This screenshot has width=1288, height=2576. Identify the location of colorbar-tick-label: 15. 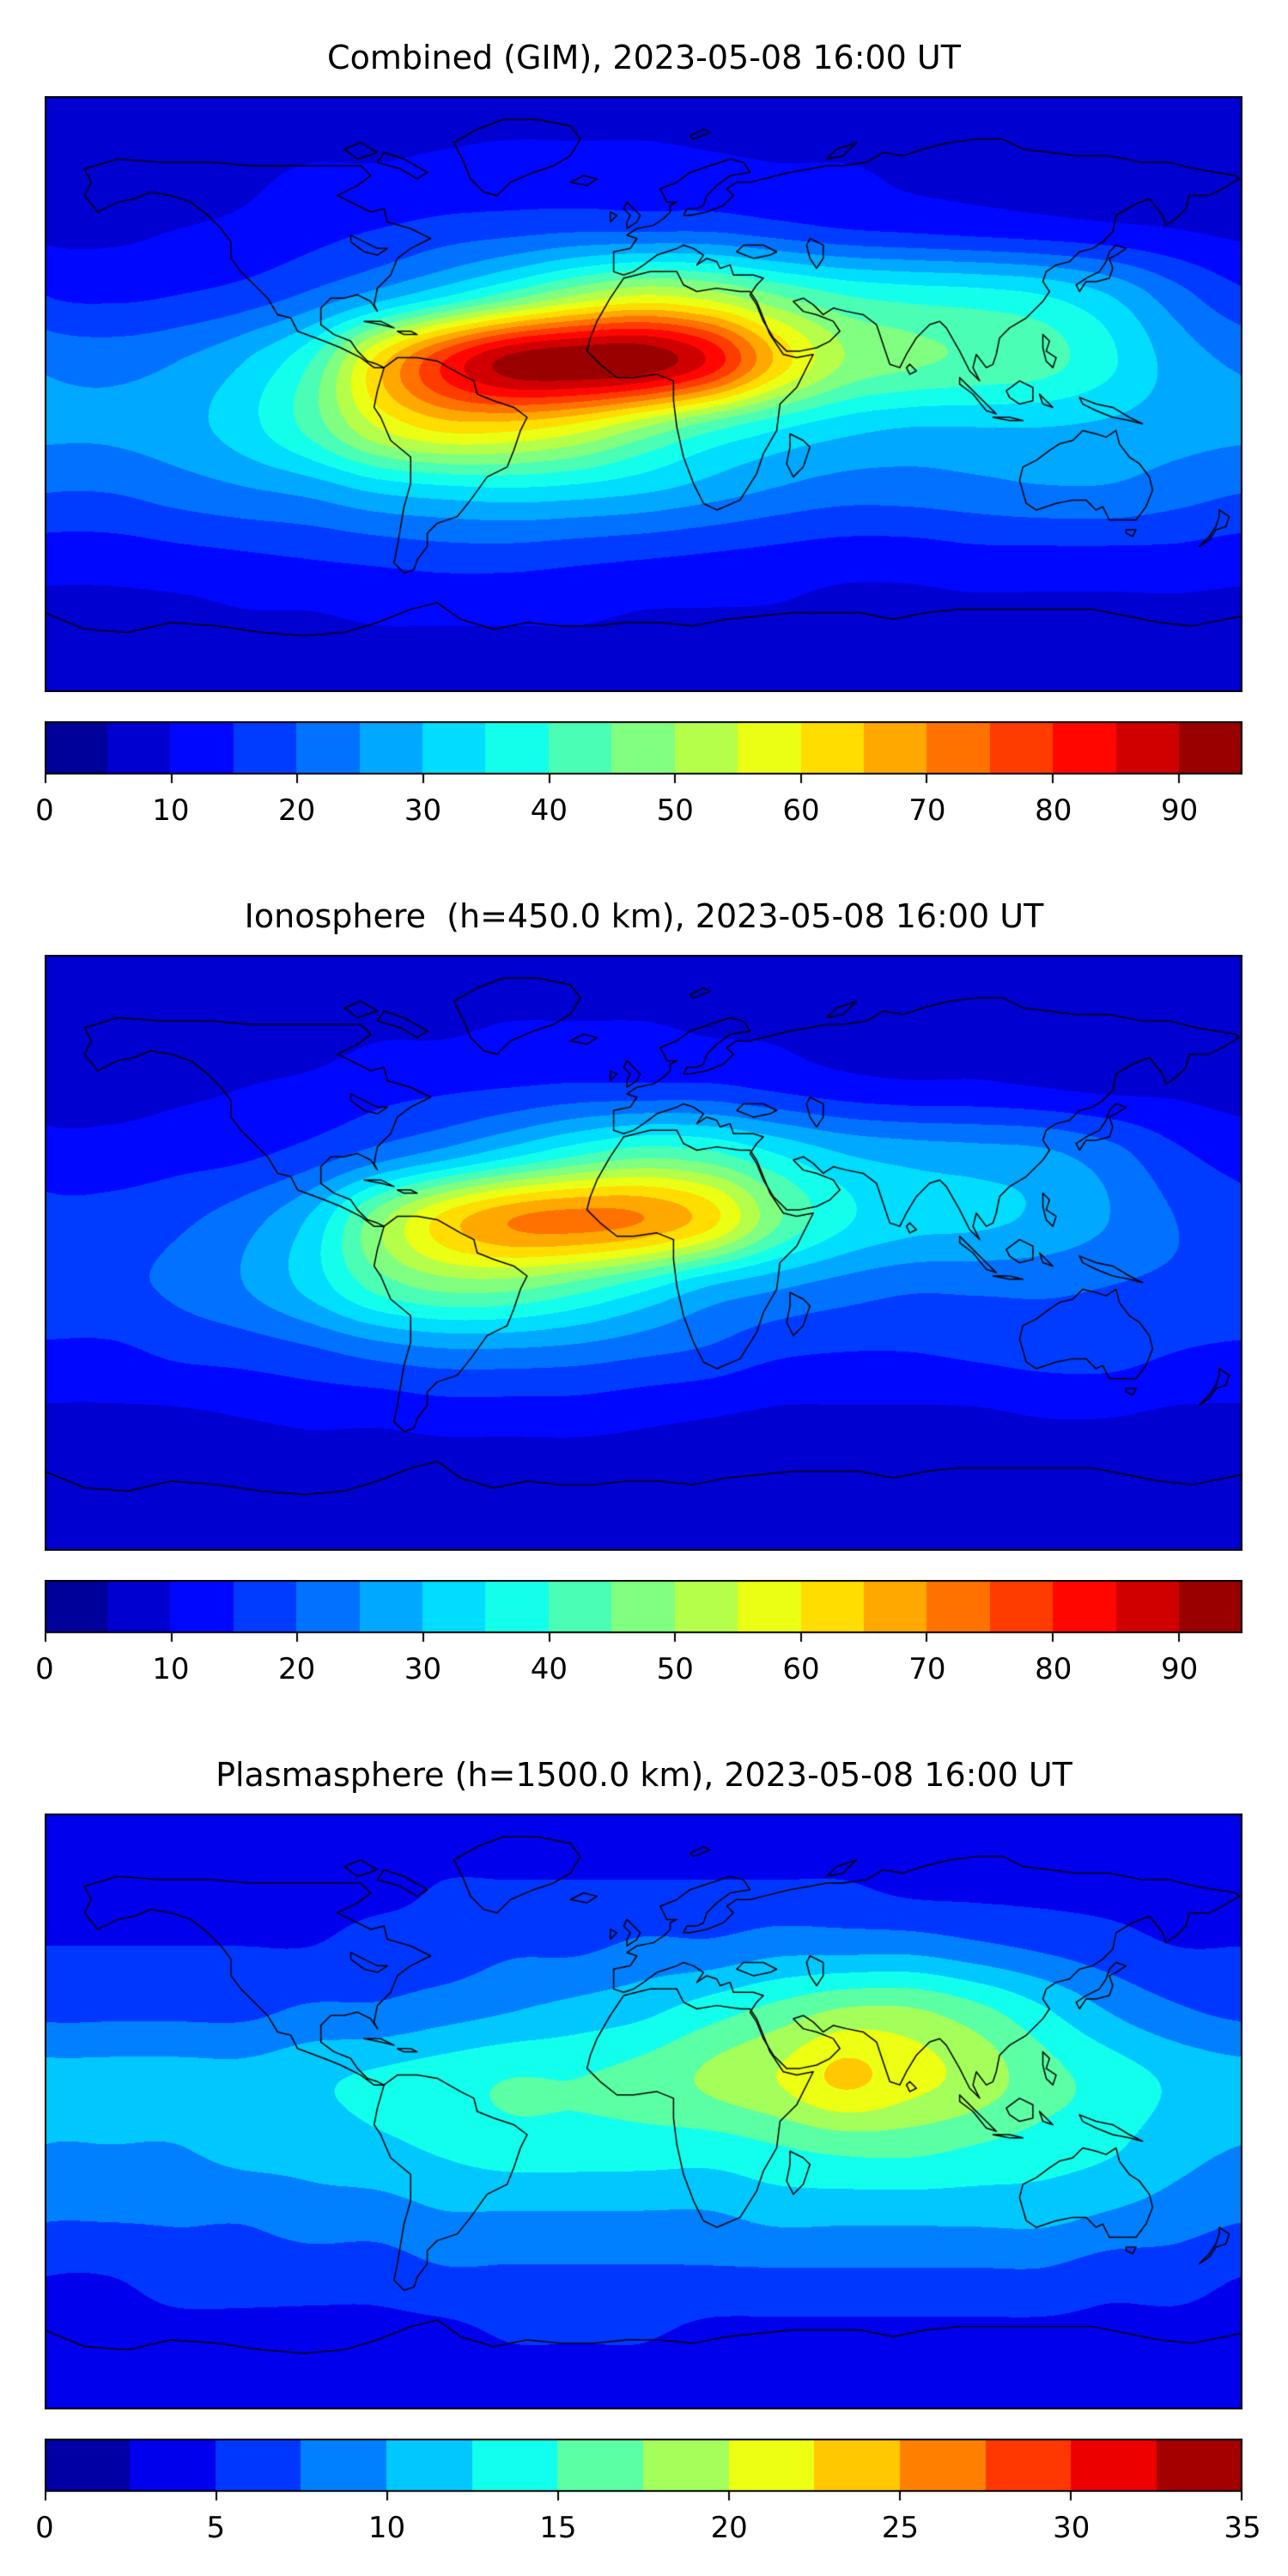
(558, 2528).